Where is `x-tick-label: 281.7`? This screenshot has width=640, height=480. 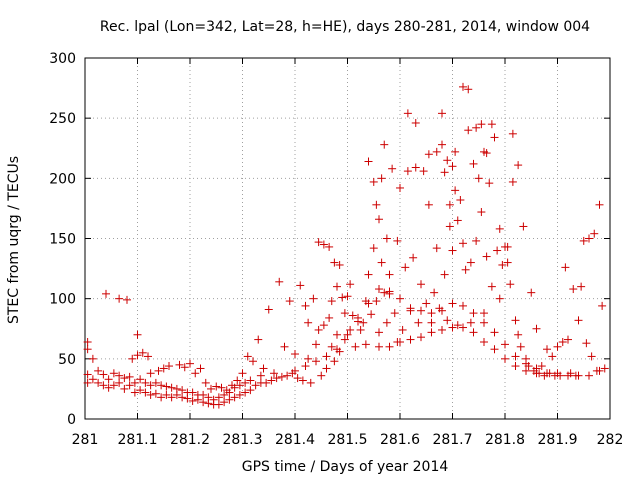
x-tick-label: 281.7 is located at coordinates (452, 440).